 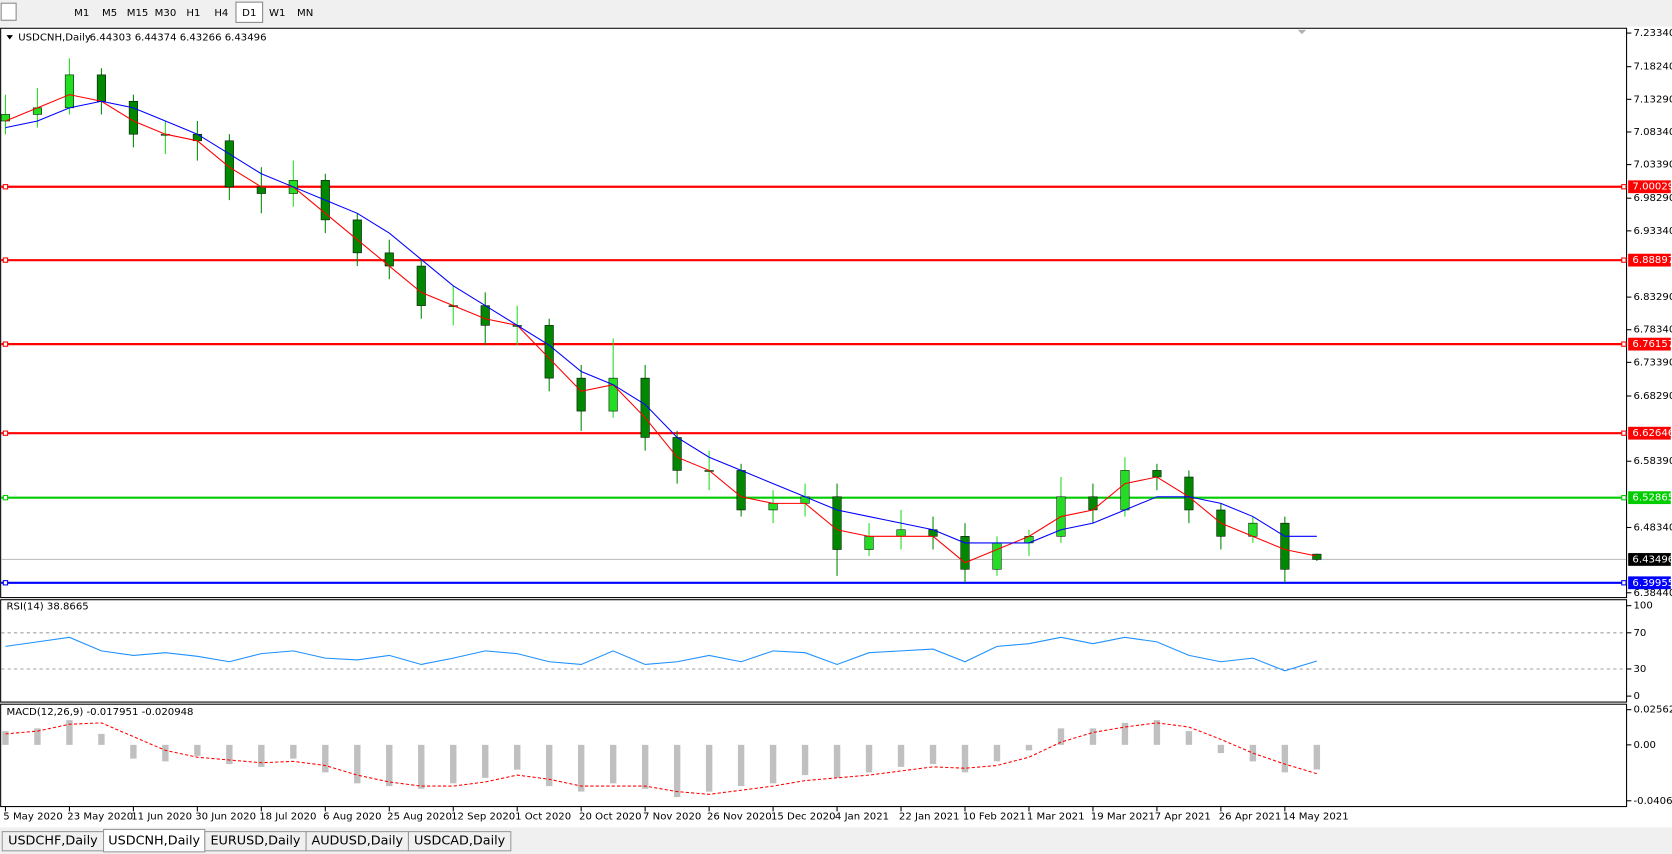 What do you see at coordinates (1652, 33) in the screenshot?
I see `y-tick-label: 7.23340` at bounding box center [1652, 33].